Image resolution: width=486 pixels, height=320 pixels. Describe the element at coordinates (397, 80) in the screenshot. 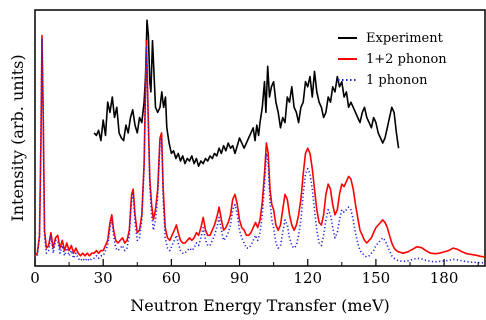

I see `legend-label-1-phonon: 1 phonon` at that location.